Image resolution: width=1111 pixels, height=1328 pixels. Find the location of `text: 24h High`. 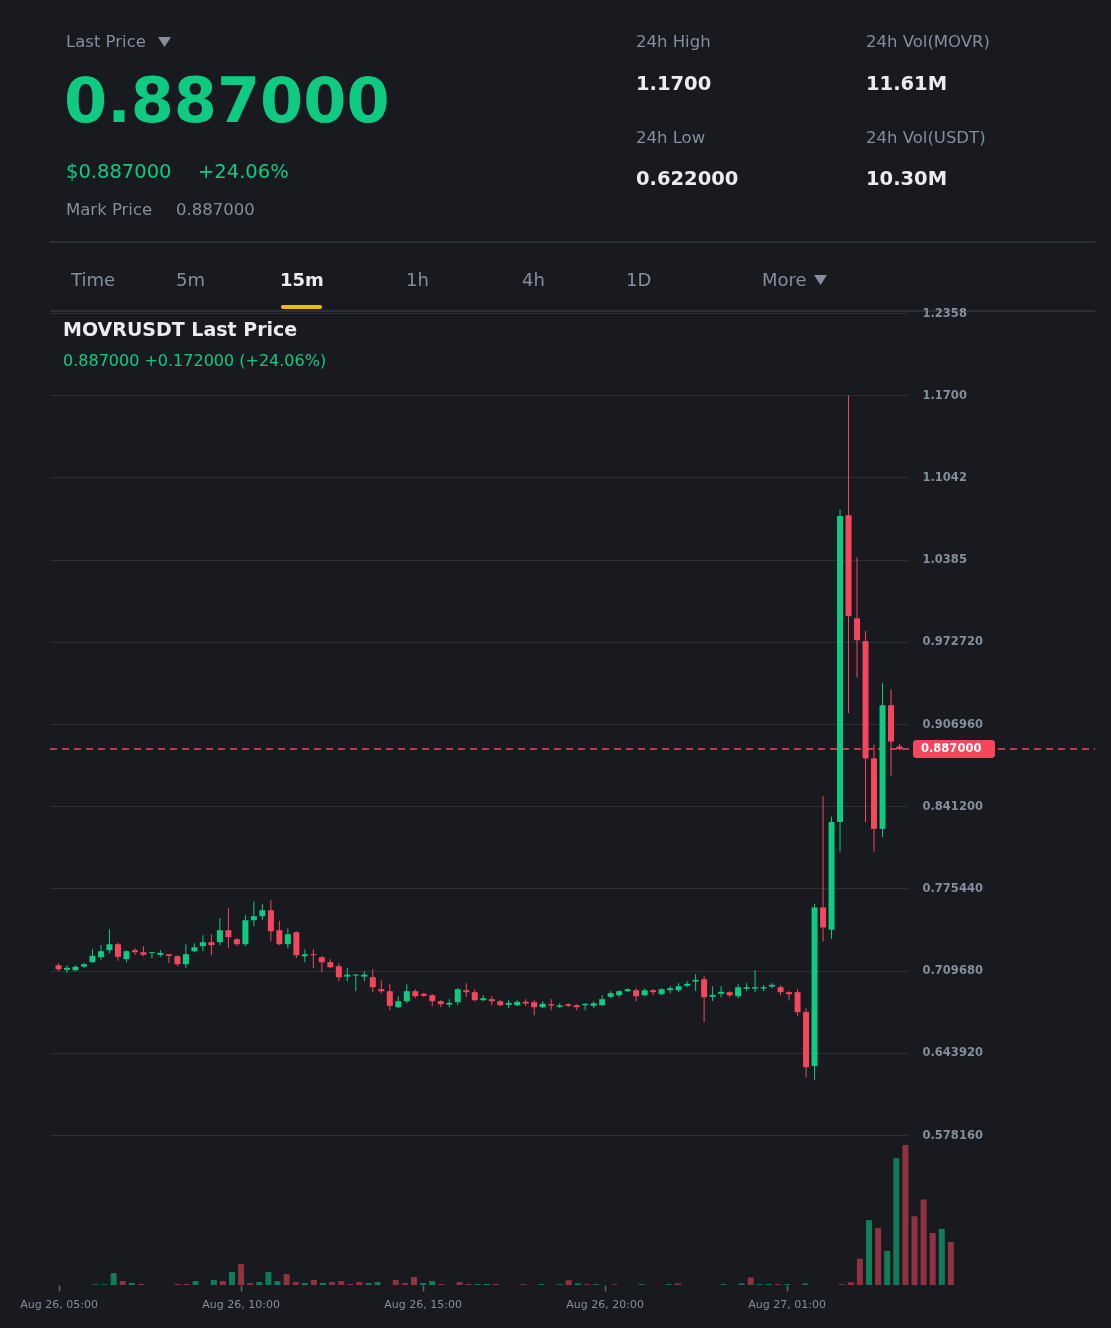

text: 24h High is located at coordinates (673, 42).